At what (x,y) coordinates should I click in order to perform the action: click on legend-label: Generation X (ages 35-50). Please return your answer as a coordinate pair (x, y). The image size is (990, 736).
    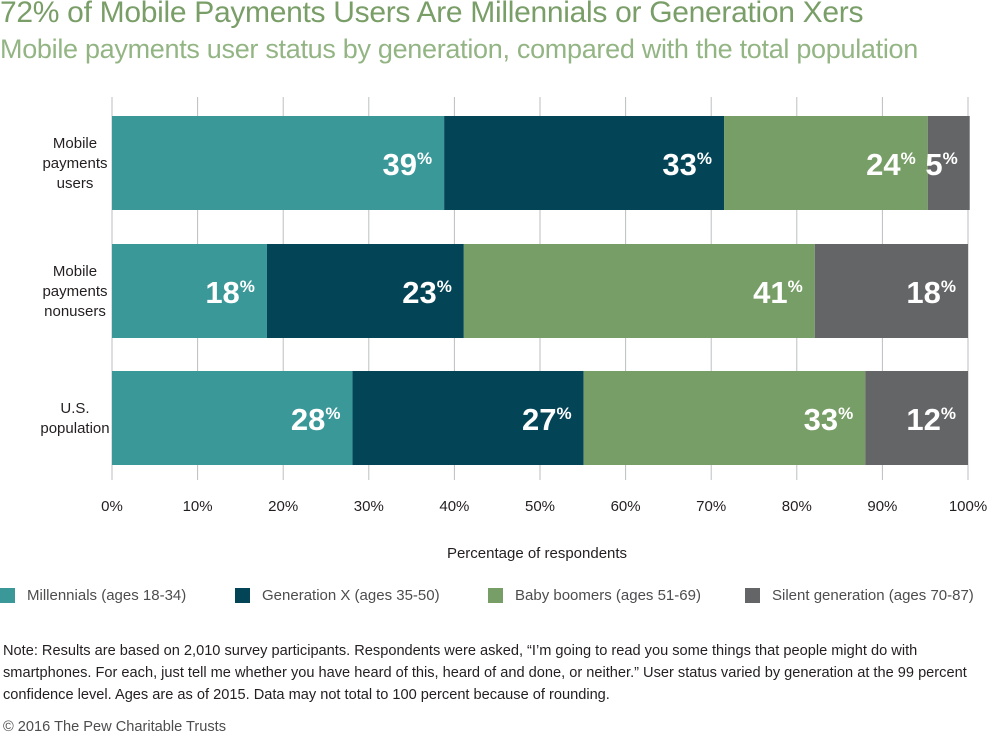
    Looking at the image, I should click on (351, 595).